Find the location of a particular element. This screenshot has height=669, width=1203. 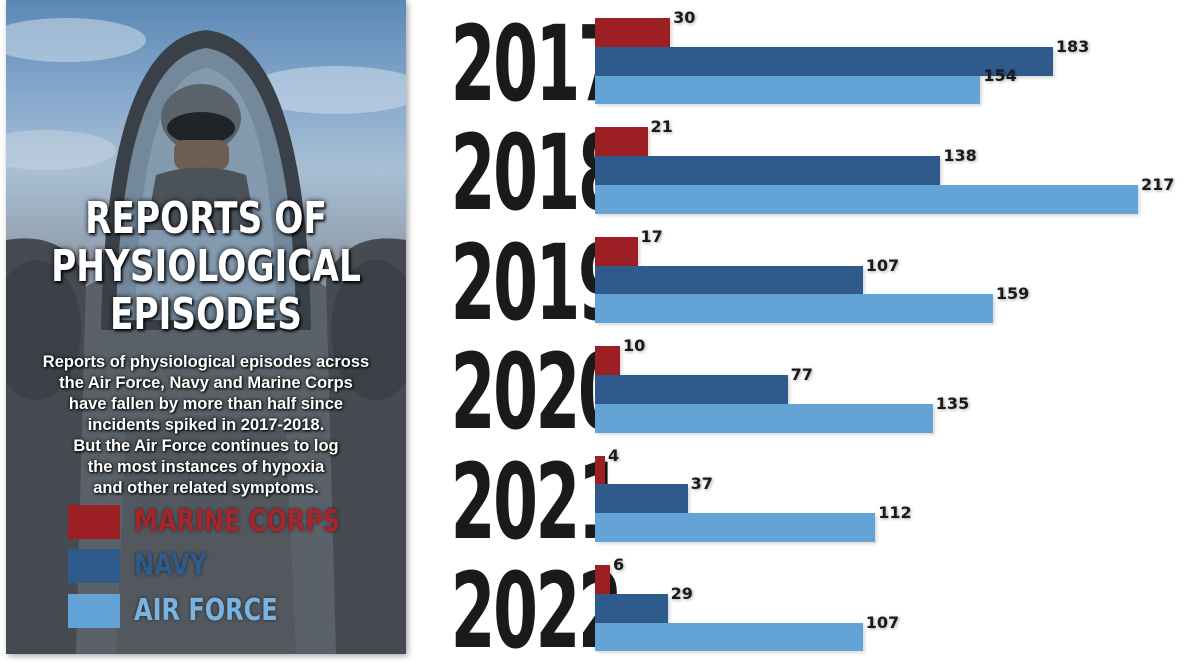

legend-label-navy: NAVY is located at coordinates (170, 565).